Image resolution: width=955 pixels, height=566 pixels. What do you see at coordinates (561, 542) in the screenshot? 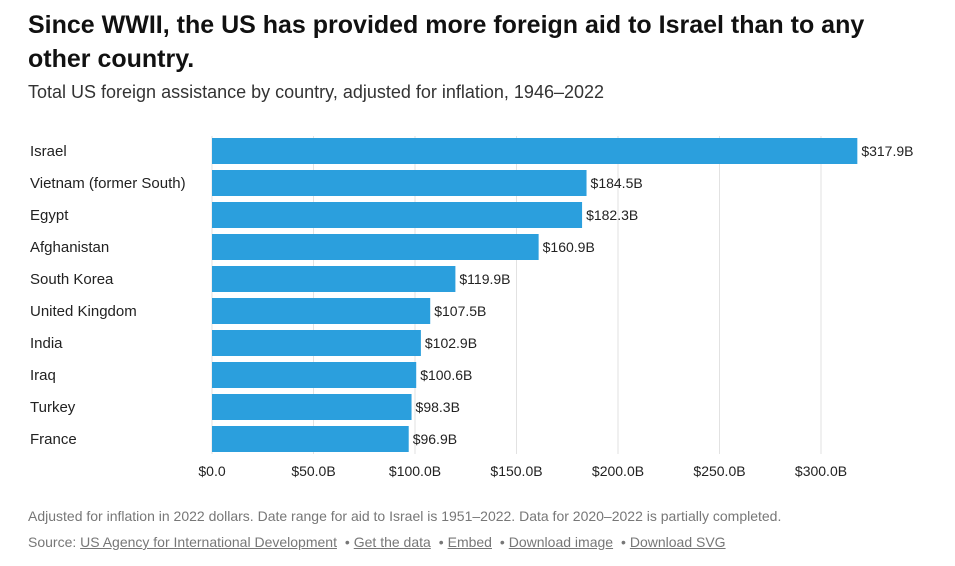
I see `download-image-link: Download image` at bounding box center [561, 542].